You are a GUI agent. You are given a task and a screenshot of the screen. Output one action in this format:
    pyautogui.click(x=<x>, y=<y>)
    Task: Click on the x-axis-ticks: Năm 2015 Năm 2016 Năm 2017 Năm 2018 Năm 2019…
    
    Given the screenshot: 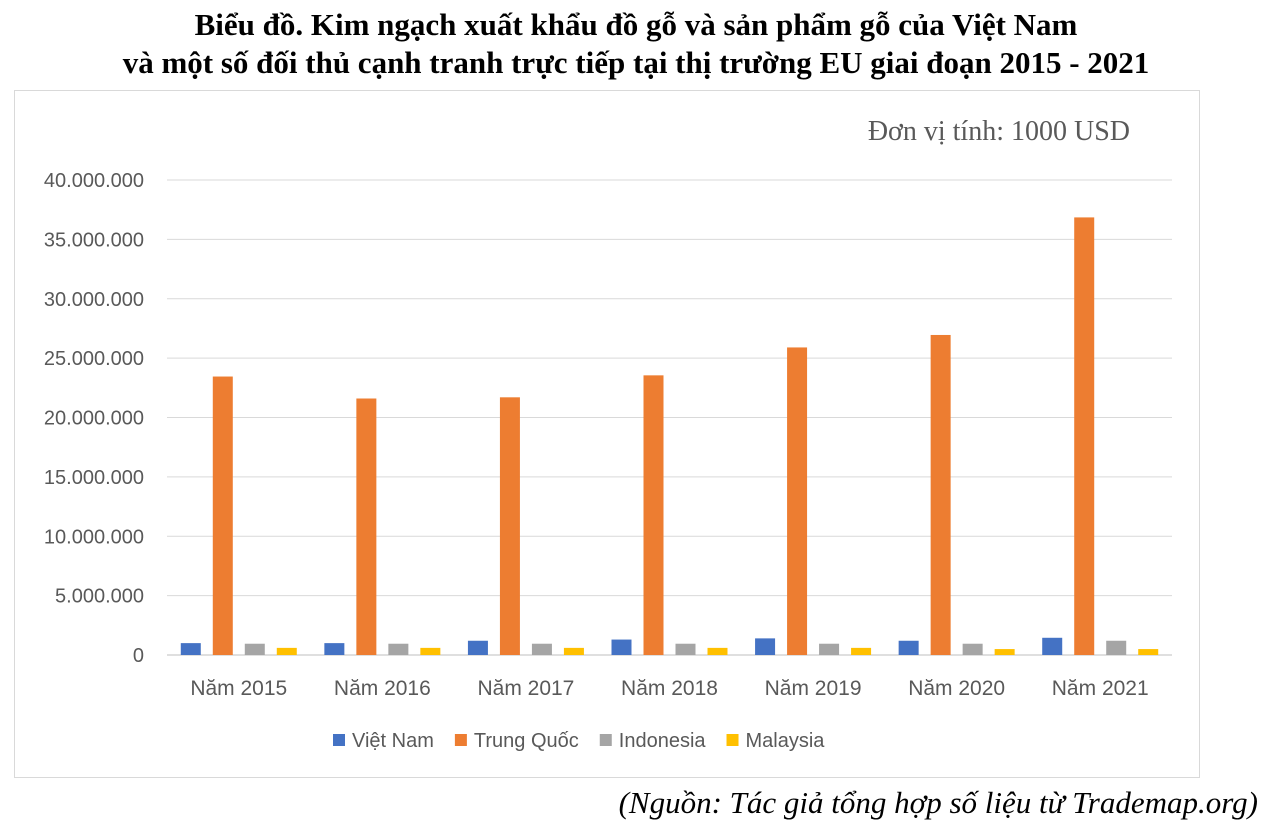 What is the action you would take?
    pyautogui.click(x=669, y=688)
    